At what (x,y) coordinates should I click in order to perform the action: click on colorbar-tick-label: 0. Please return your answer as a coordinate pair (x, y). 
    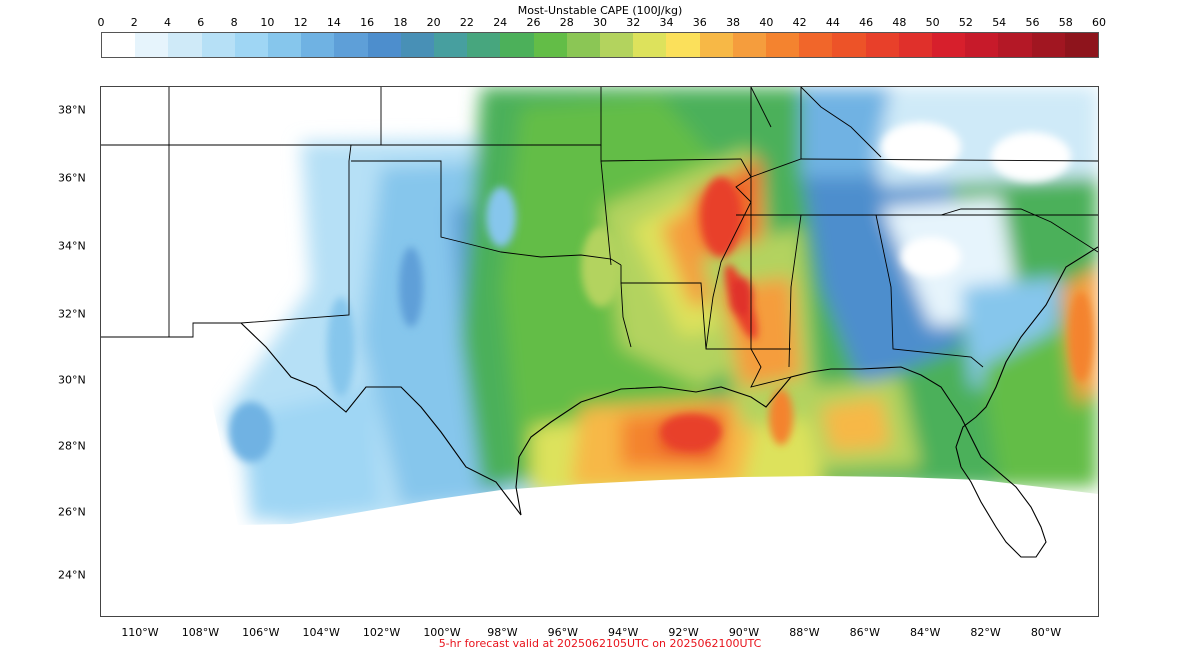
    Looking at the image, I should click on (101, 22).